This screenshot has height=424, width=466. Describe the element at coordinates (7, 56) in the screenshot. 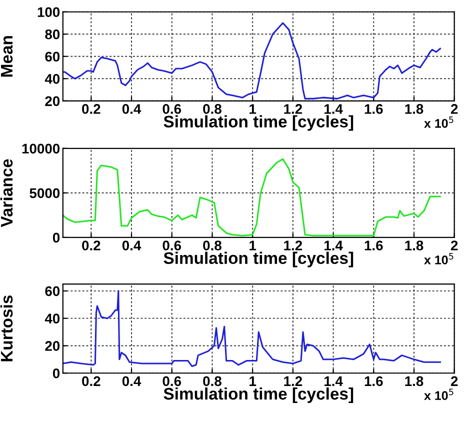

I see `y-axis-title: Mean` at that location.